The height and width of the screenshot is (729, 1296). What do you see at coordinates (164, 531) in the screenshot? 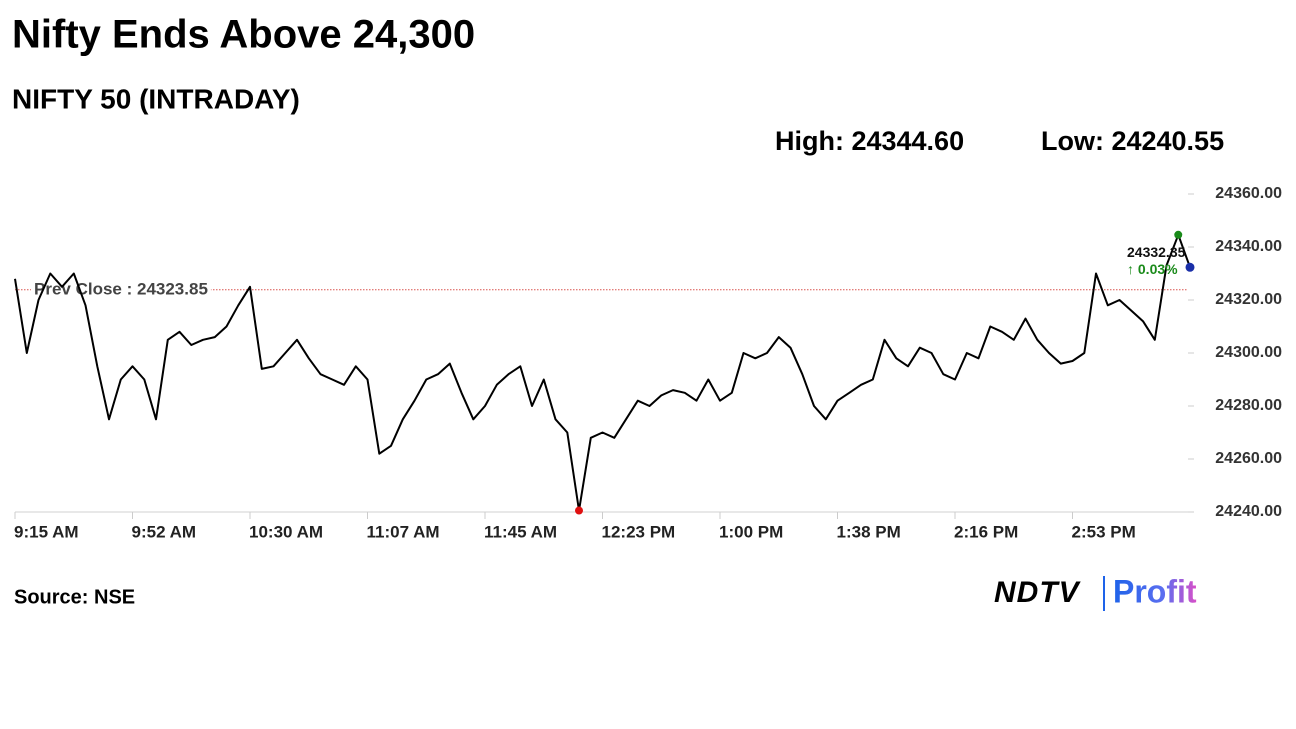
I see `x-tick-label: 9:52 AM` at bounding box center [164, 531].